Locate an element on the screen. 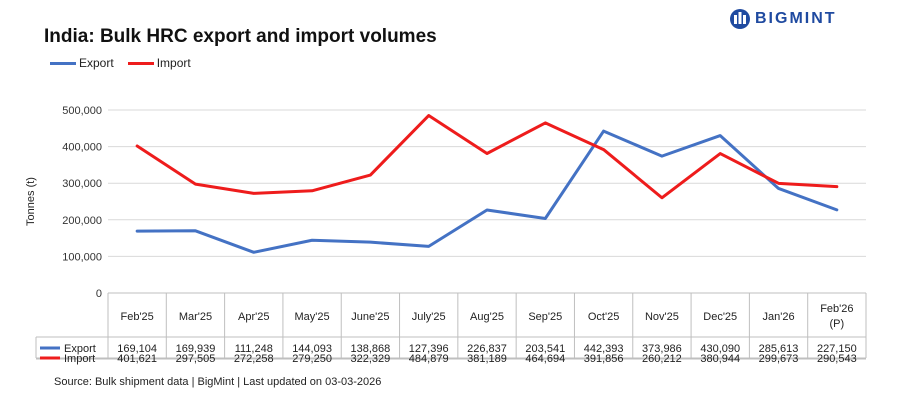 Image resolution: width=913 pixels, height=405 pixels. y-tick-label: 100,000 is located at coordinates (82, 257).